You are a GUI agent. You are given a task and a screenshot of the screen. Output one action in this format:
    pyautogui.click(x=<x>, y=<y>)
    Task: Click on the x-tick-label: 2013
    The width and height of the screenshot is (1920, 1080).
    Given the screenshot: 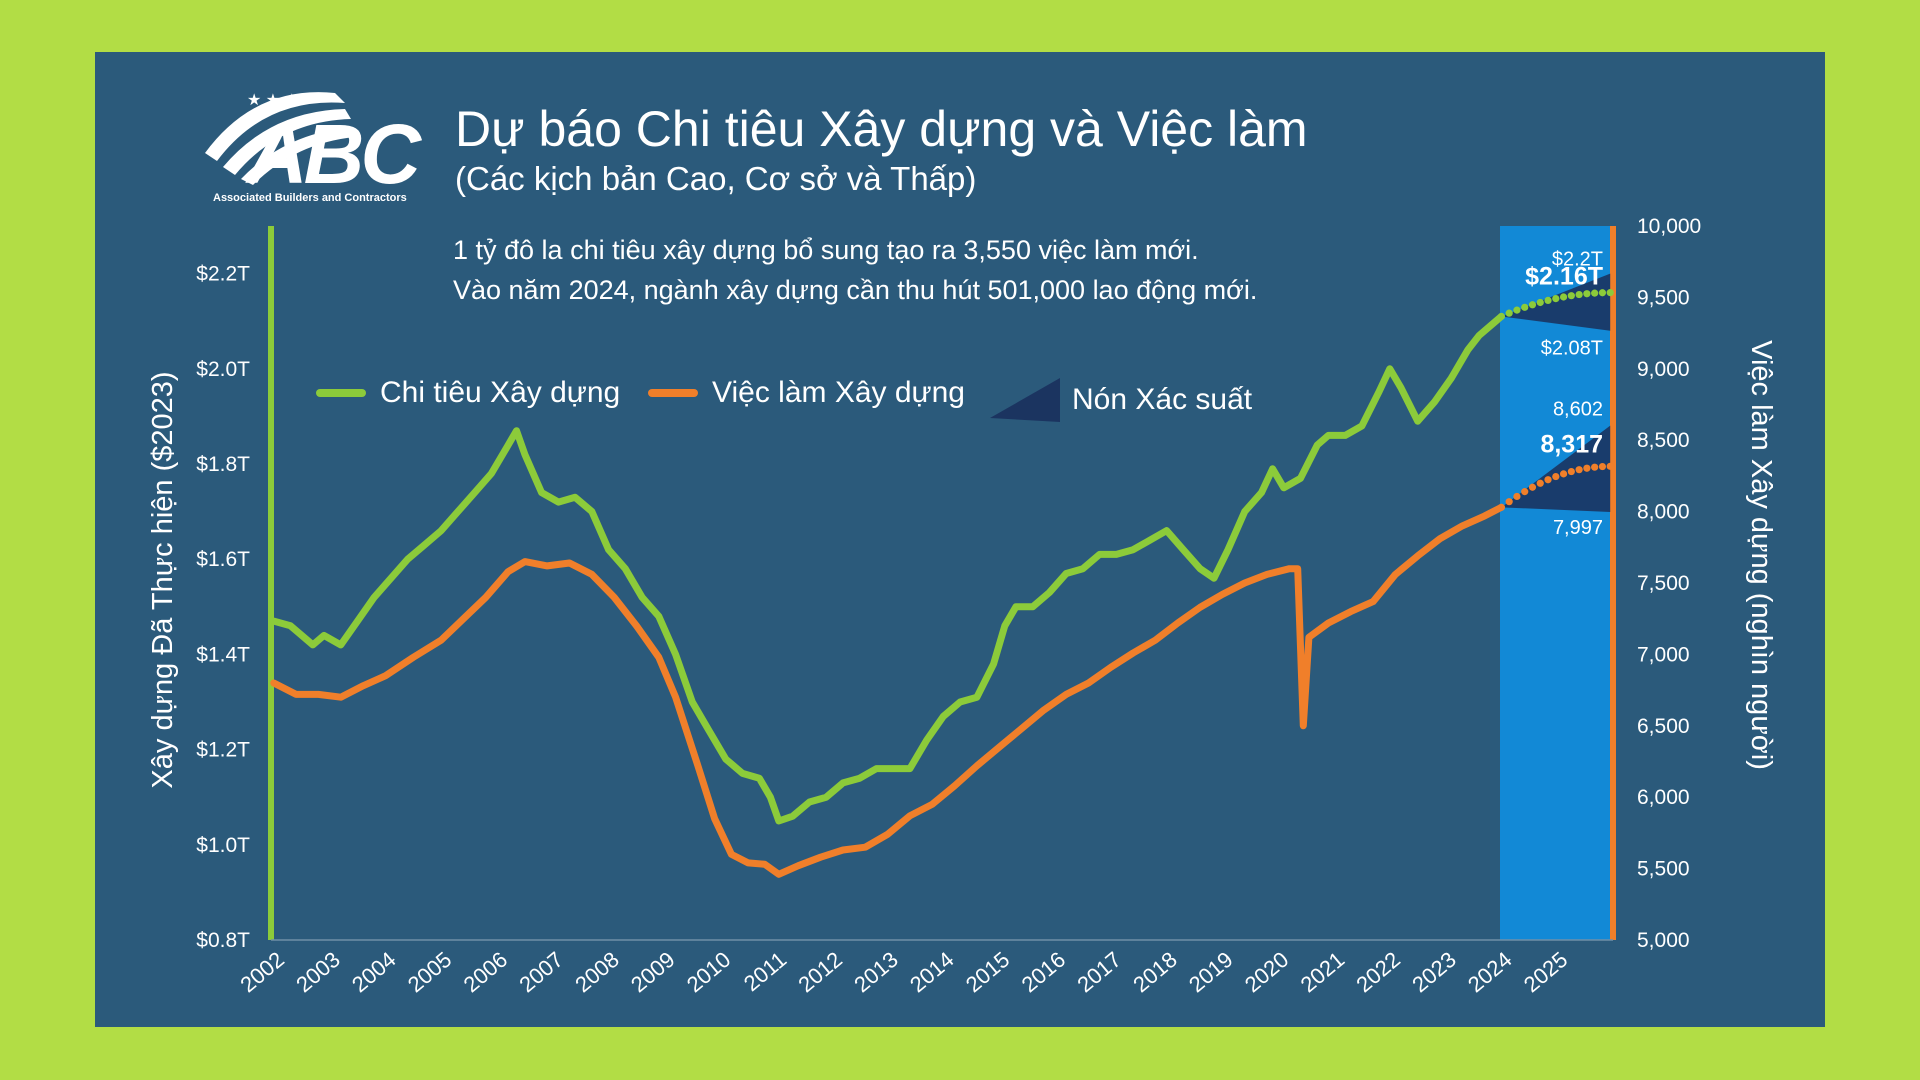 What is the action you would take?
    pyautogui.click(x=876, y=972)
    